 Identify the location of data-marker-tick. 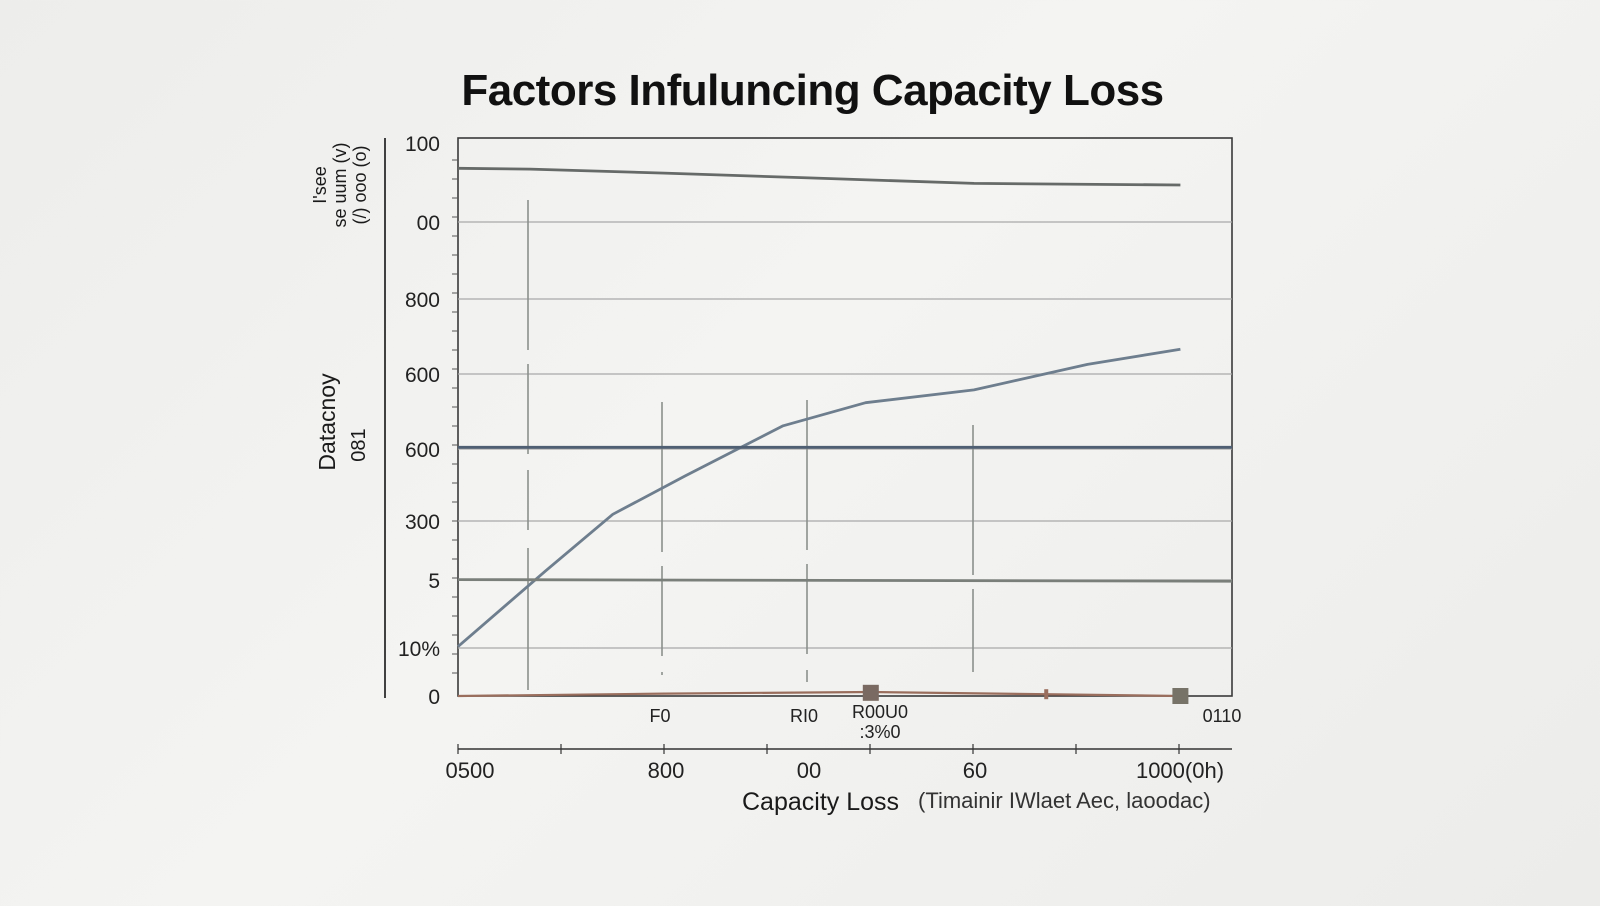
(1046, 694).